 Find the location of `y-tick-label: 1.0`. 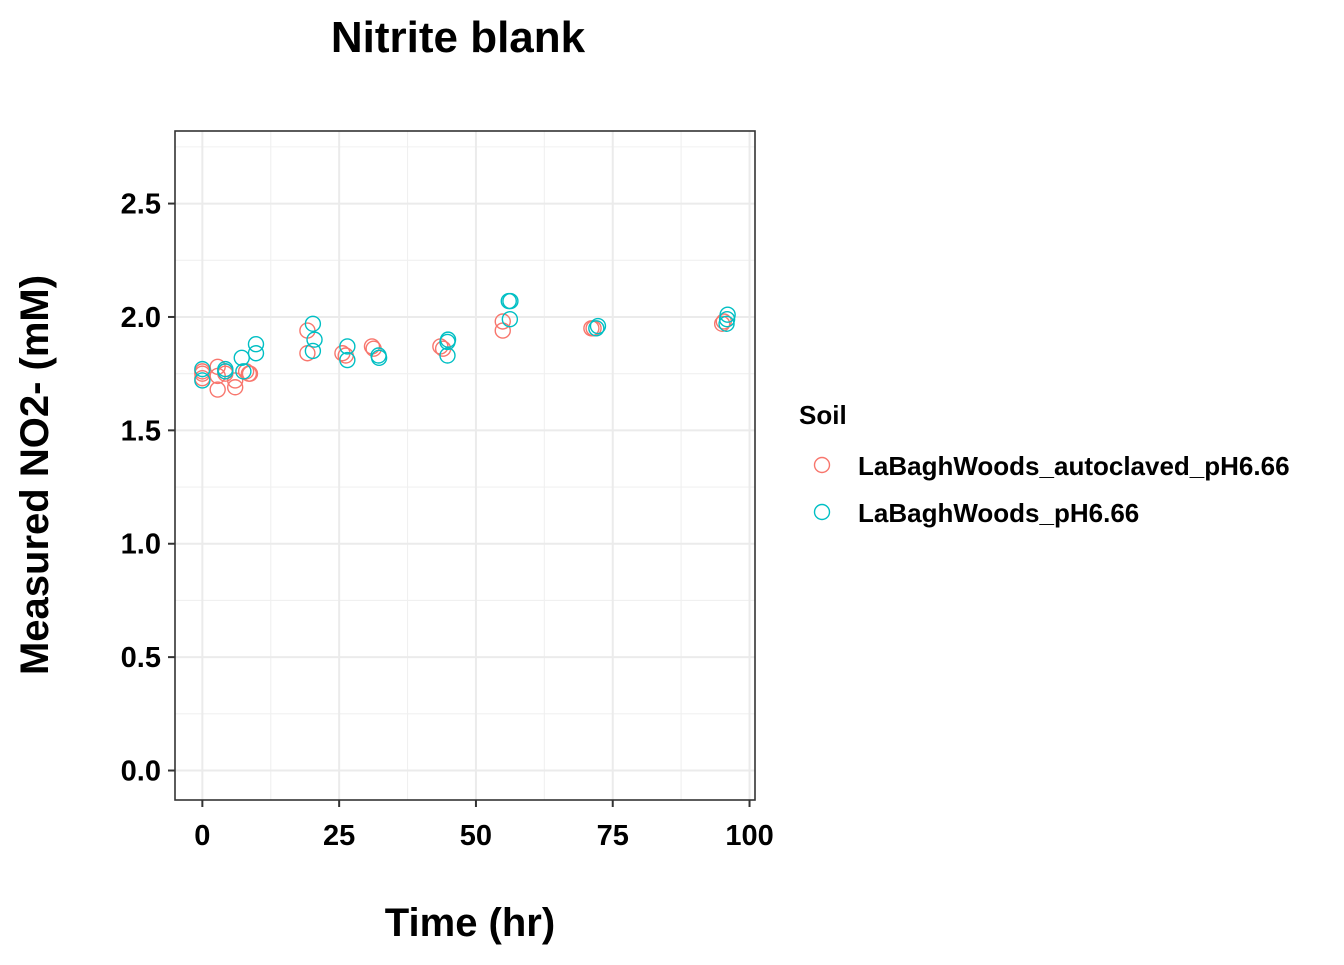

y-tick-label: 1.0 is located at coordinates (141, 545).